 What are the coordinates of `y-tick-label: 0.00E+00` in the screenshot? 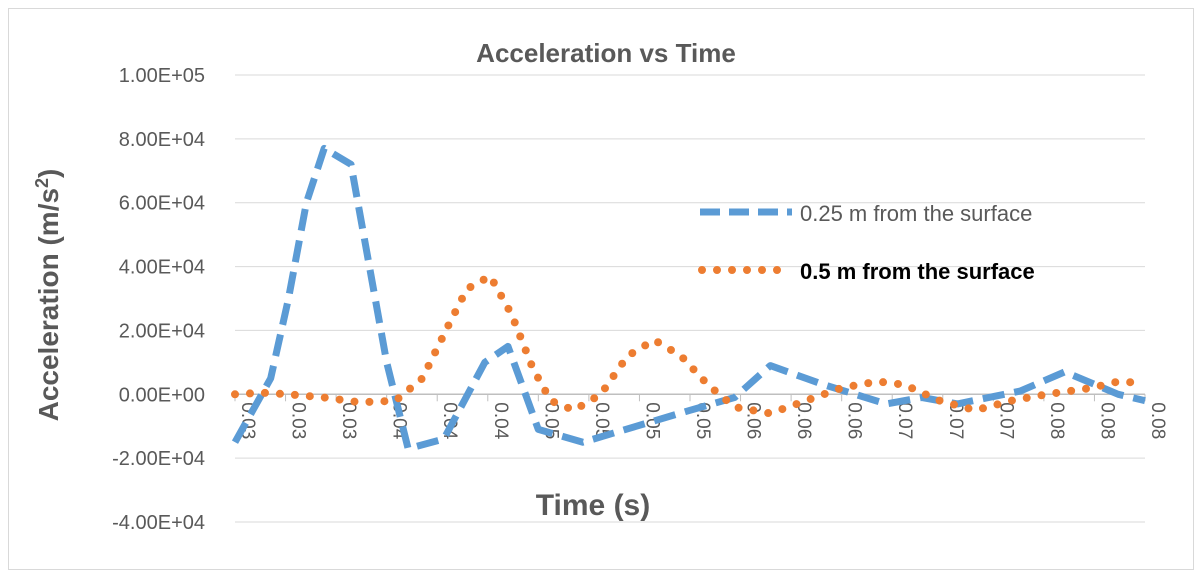 It's located at (162, 395).